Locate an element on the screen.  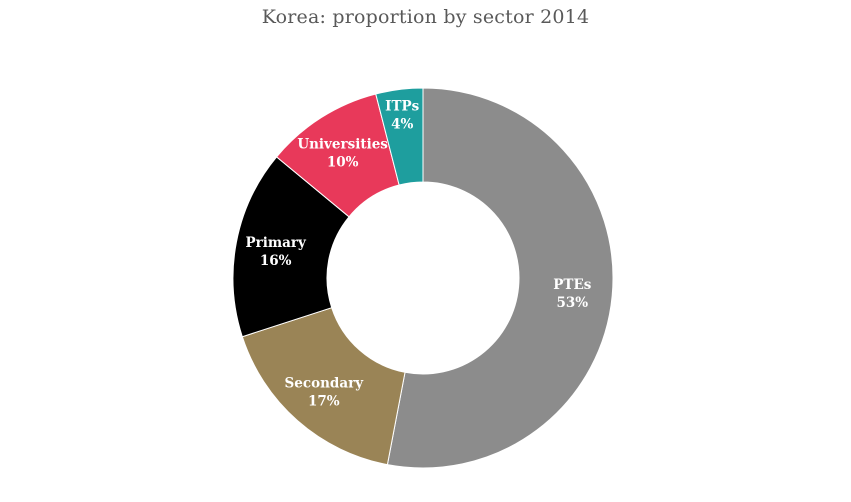
slice-secondary is located at coordinates (323, 386).